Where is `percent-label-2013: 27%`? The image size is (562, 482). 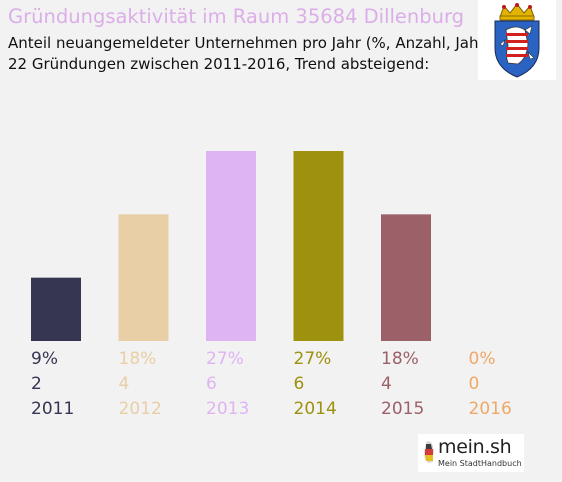 percent-label-2013: 27% is located at coordinates (225, 359).